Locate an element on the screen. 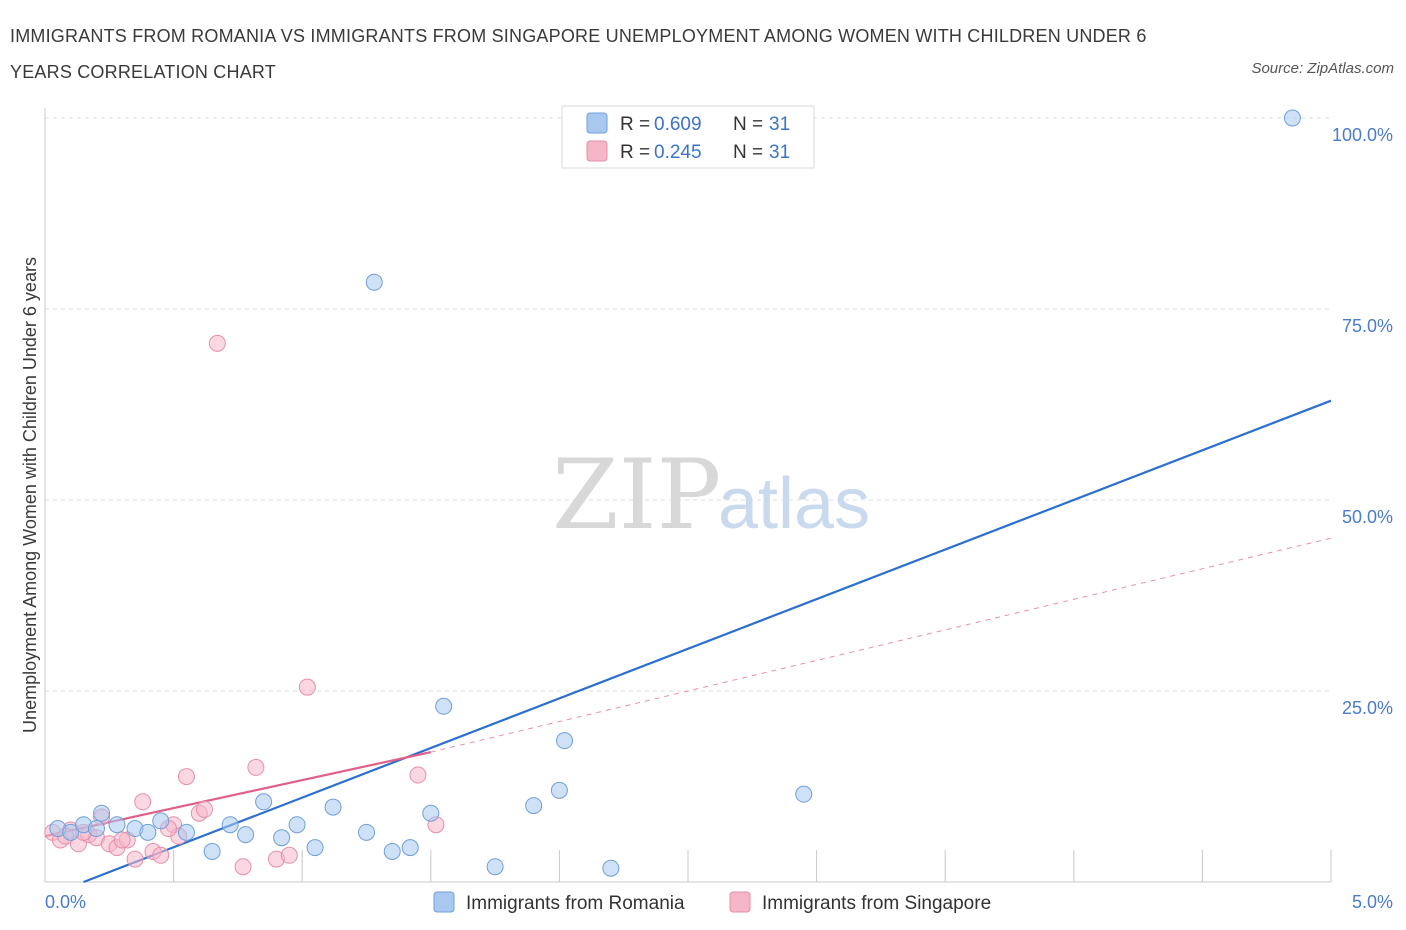 The height and width of the screenshot is (930, 1406). legend-r-label-romania: R = is located at coordinates (635, 124).